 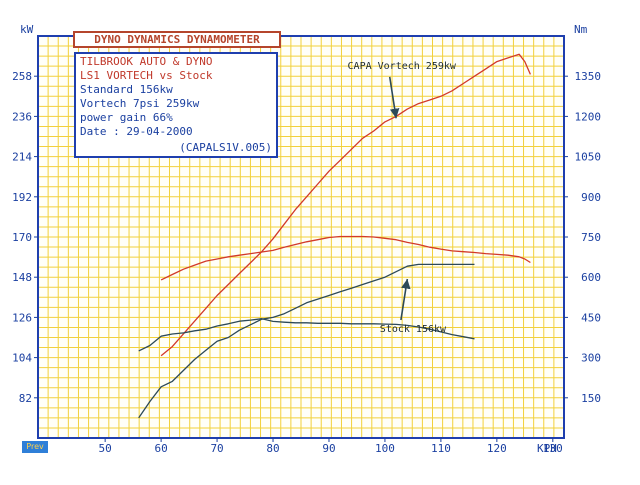 I want to click on series-line-stock-torque, so click(x=306, y=335).